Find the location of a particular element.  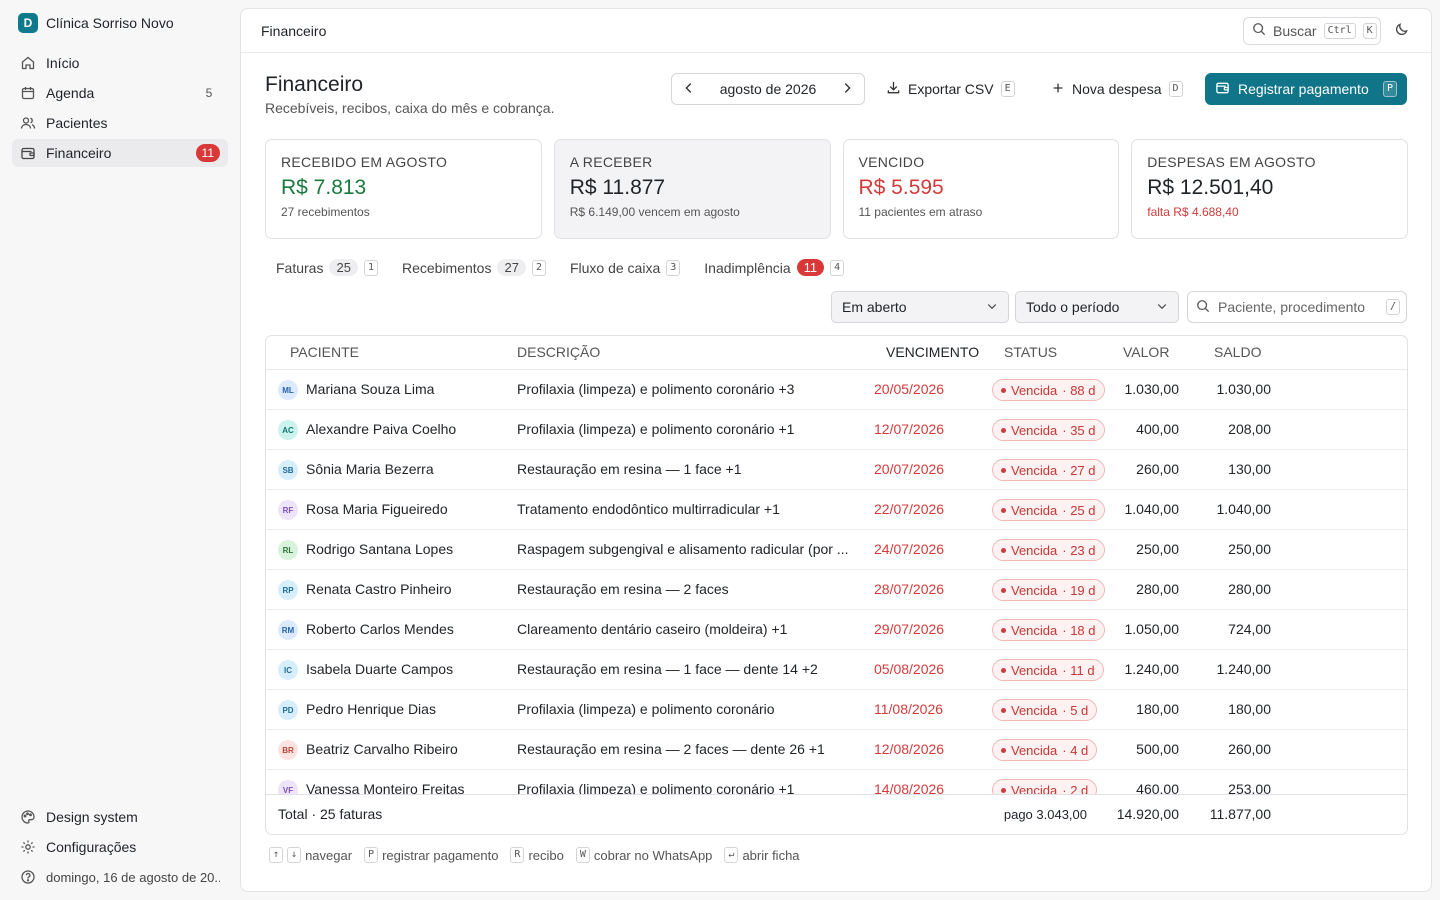

column-header-status: STATUS is located at coordinates (1031, 352).